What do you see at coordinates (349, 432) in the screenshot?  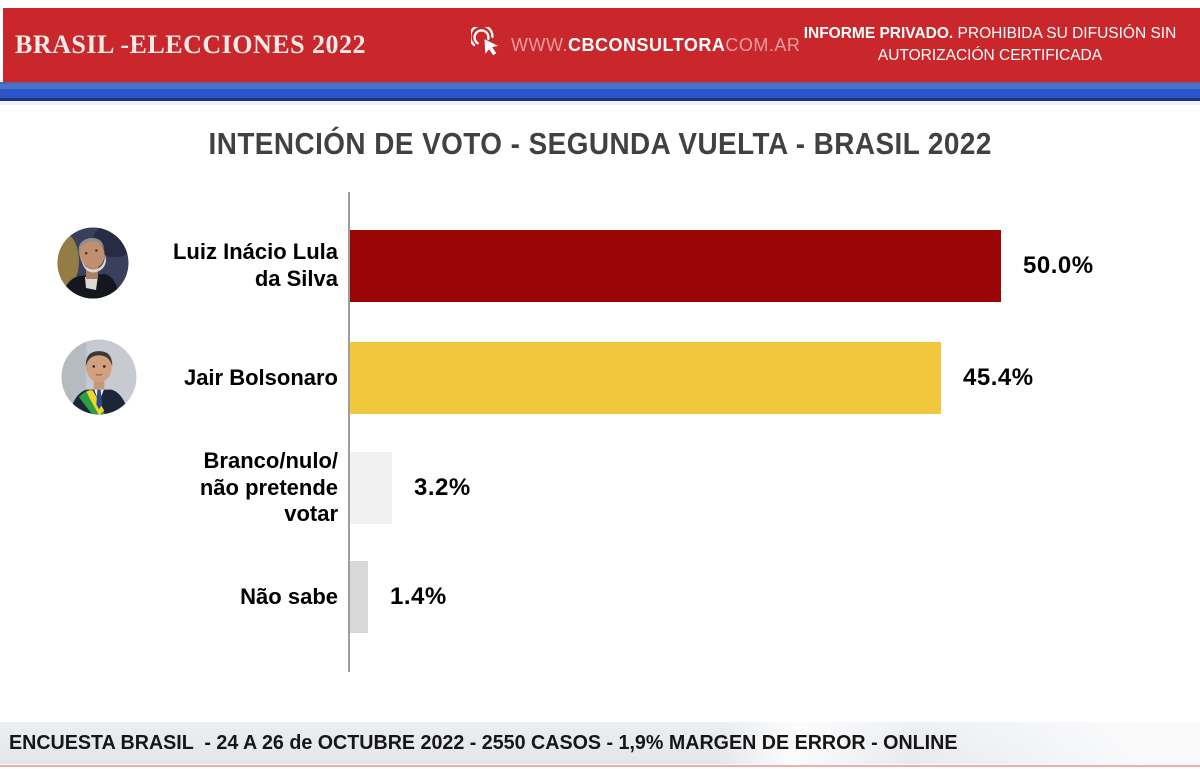 I see `y-axis-line` at bounding box center [349, 432].